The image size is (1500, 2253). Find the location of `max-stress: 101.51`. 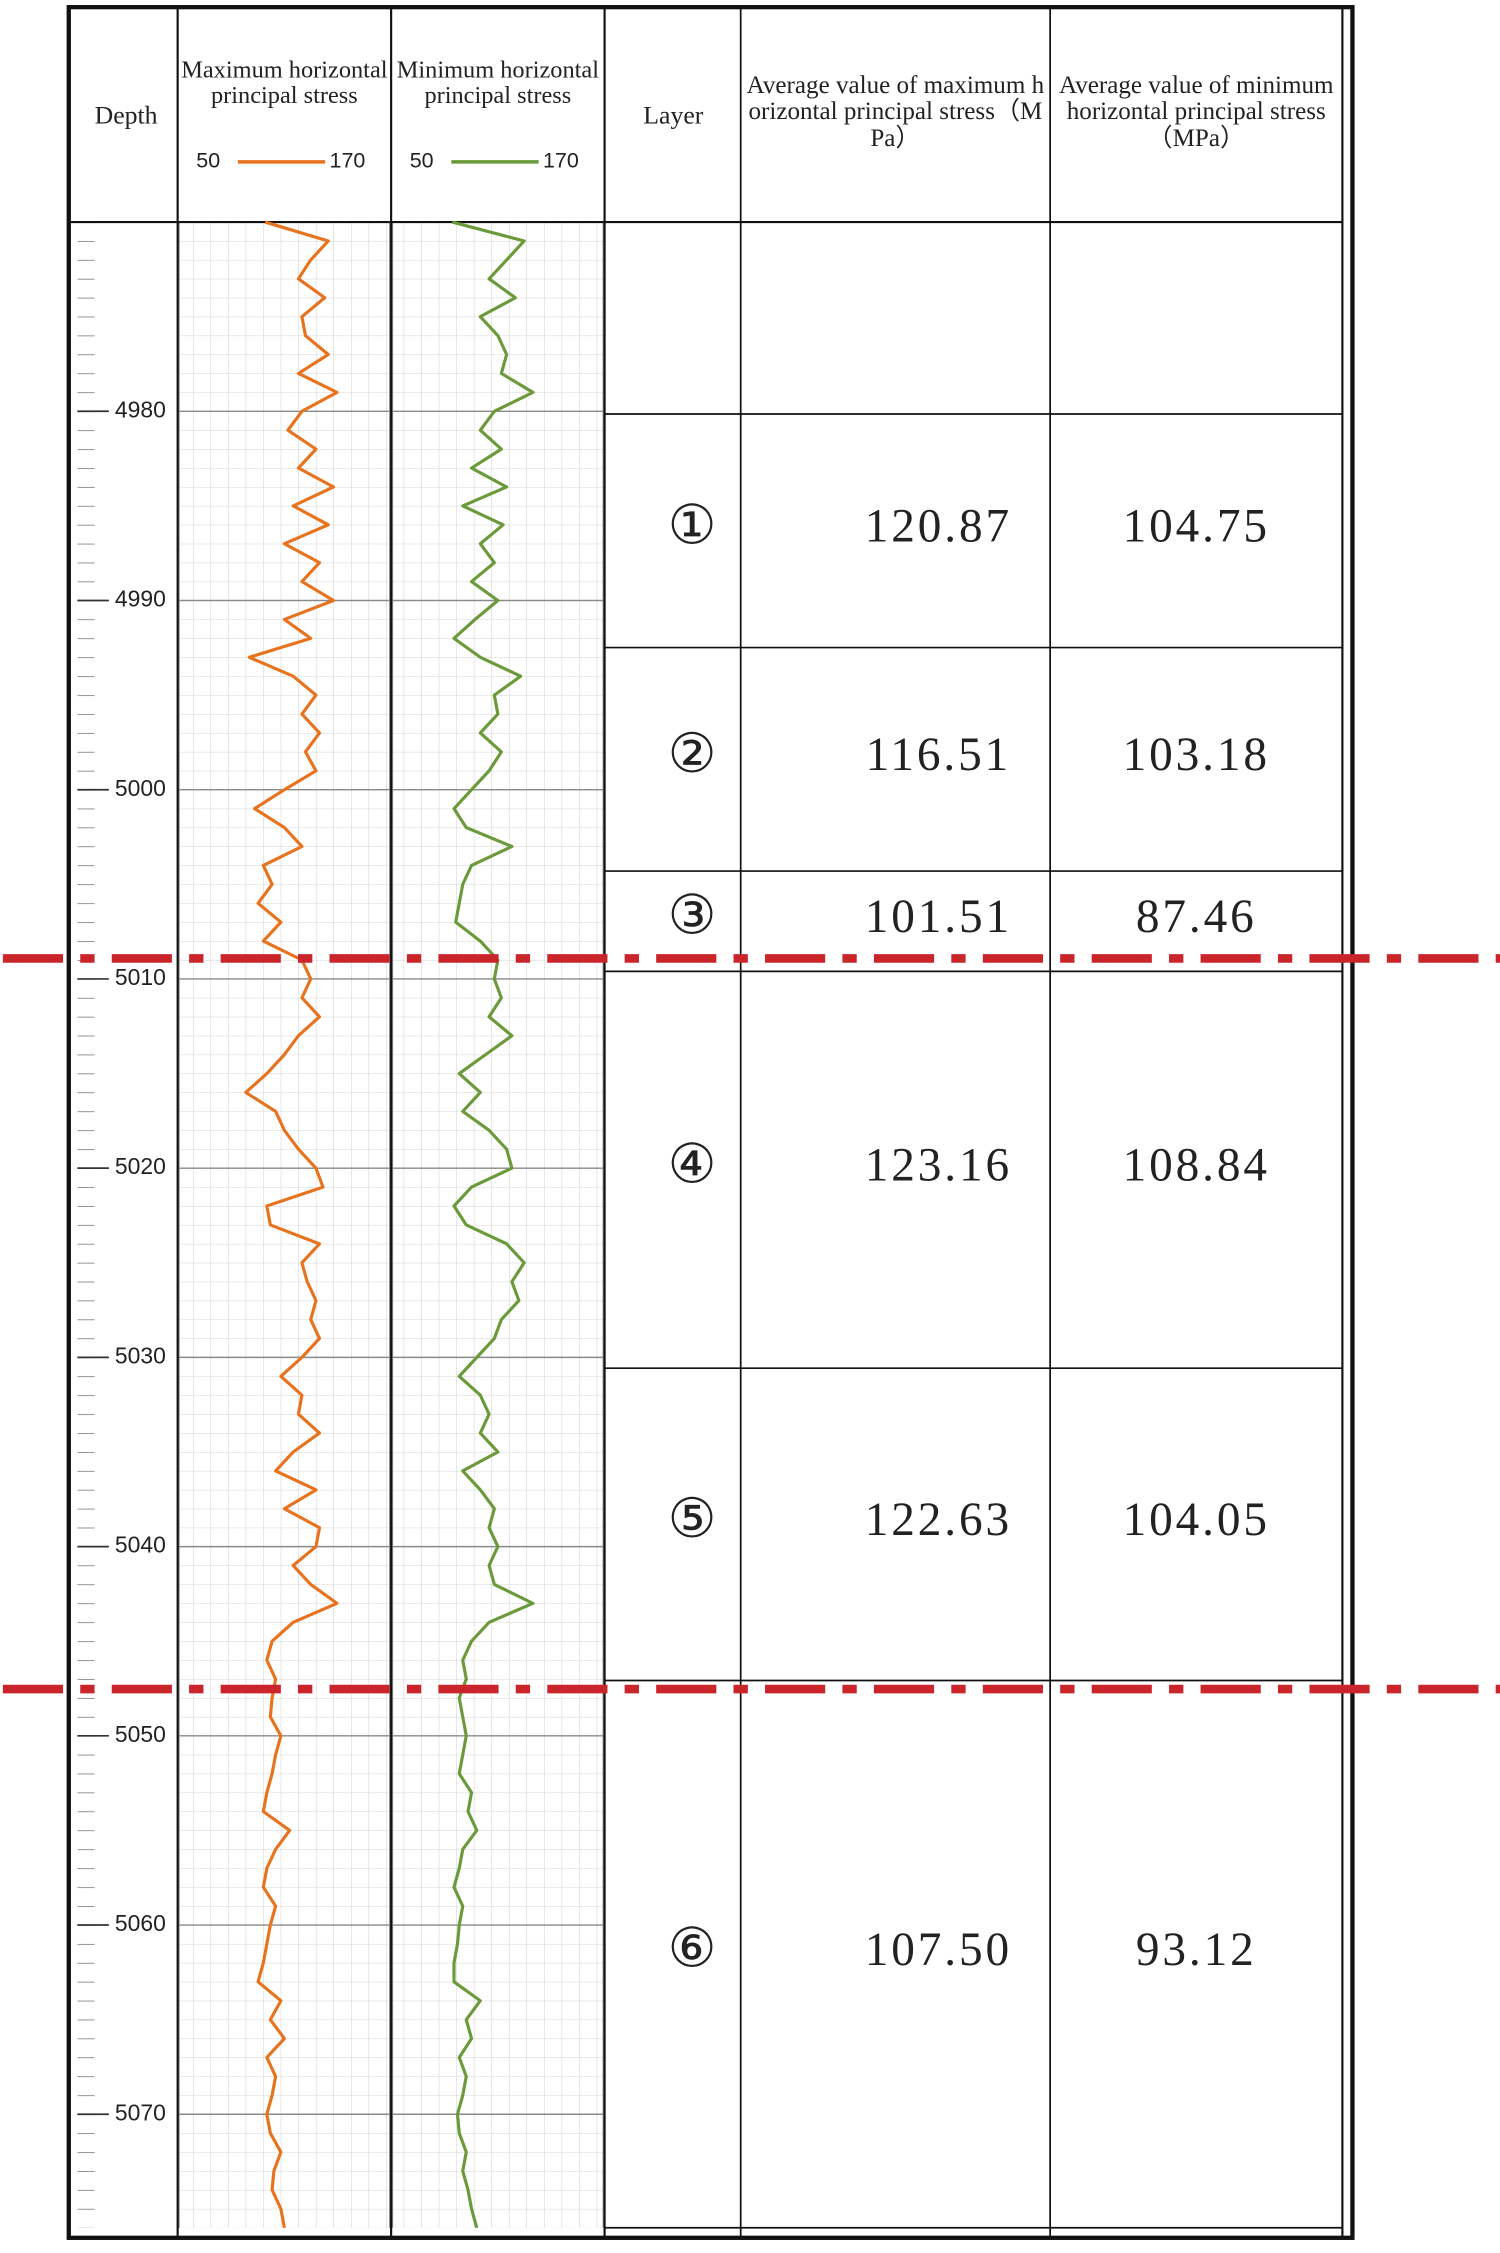

max-stress: 101.51 is located at coordinates (938, 917).